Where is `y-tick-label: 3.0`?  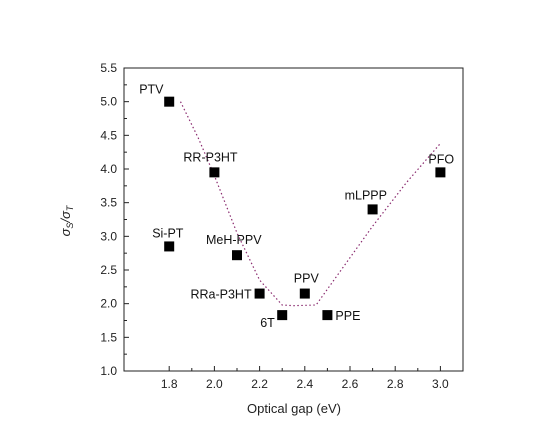
y-tick-label: 3.0 is located at coordinates (108, 236).